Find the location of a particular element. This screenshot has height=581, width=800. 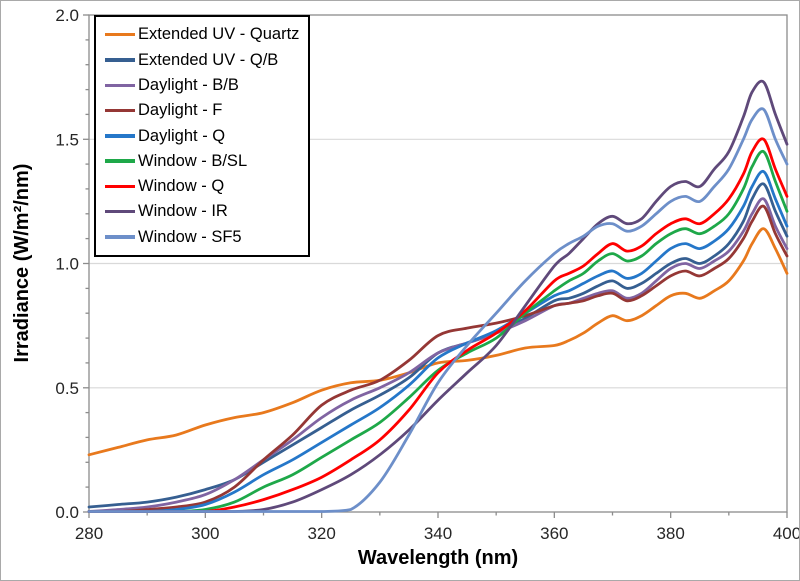

legend-label: Extended UV - Q/B is located at coordinates (208, 59).